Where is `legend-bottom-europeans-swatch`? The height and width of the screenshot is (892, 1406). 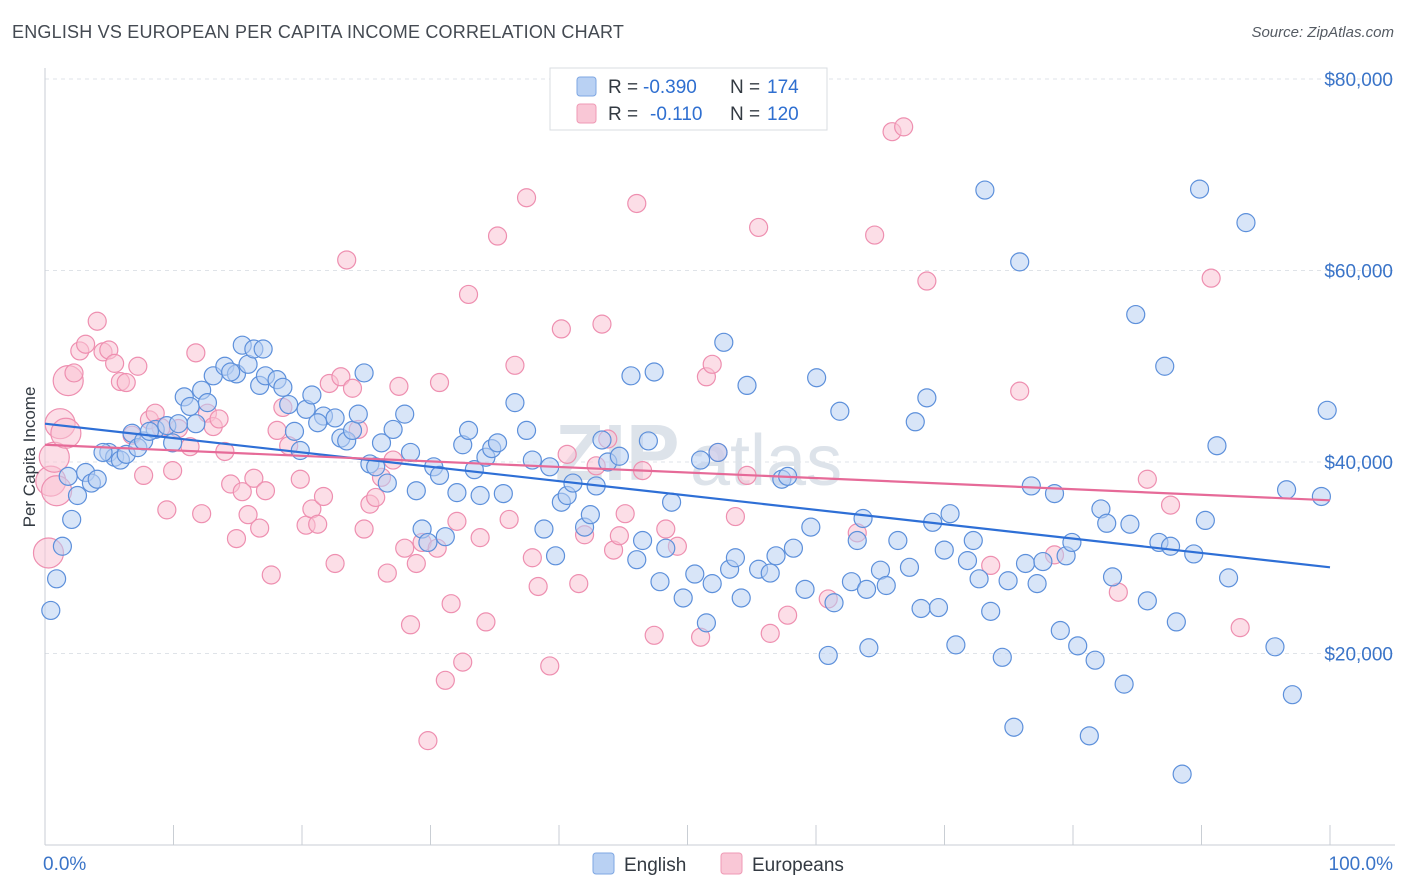
legend-bottom-europeans-swatch is located at coordinates (731, 863).